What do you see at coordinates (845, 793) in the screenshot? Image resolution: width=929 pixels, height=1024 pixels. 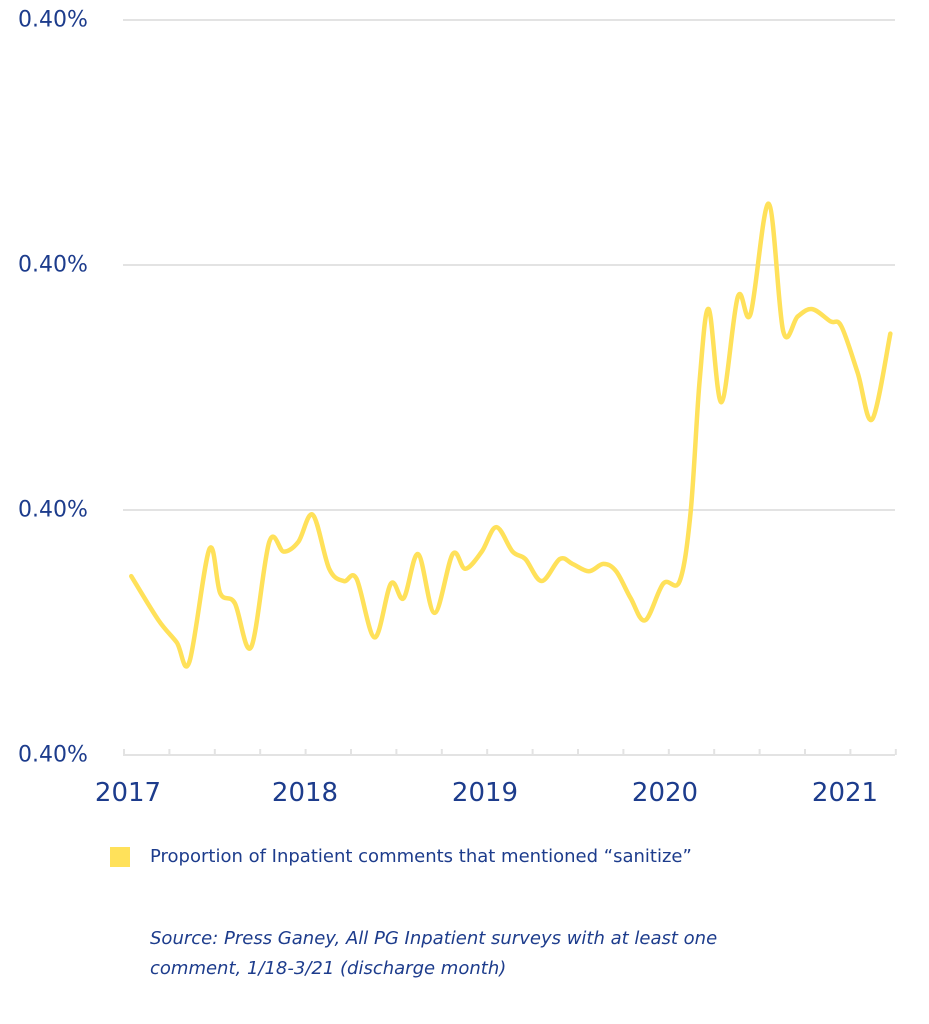 I see `x-tick-label: 2021` at bounding box center [845, 793].